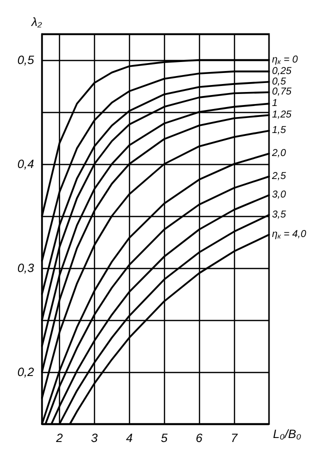  What do you see at coordinates (25, 60) in the screenshot?
I see `y-tick-label: 0,5` at bounding box center [25, 60].